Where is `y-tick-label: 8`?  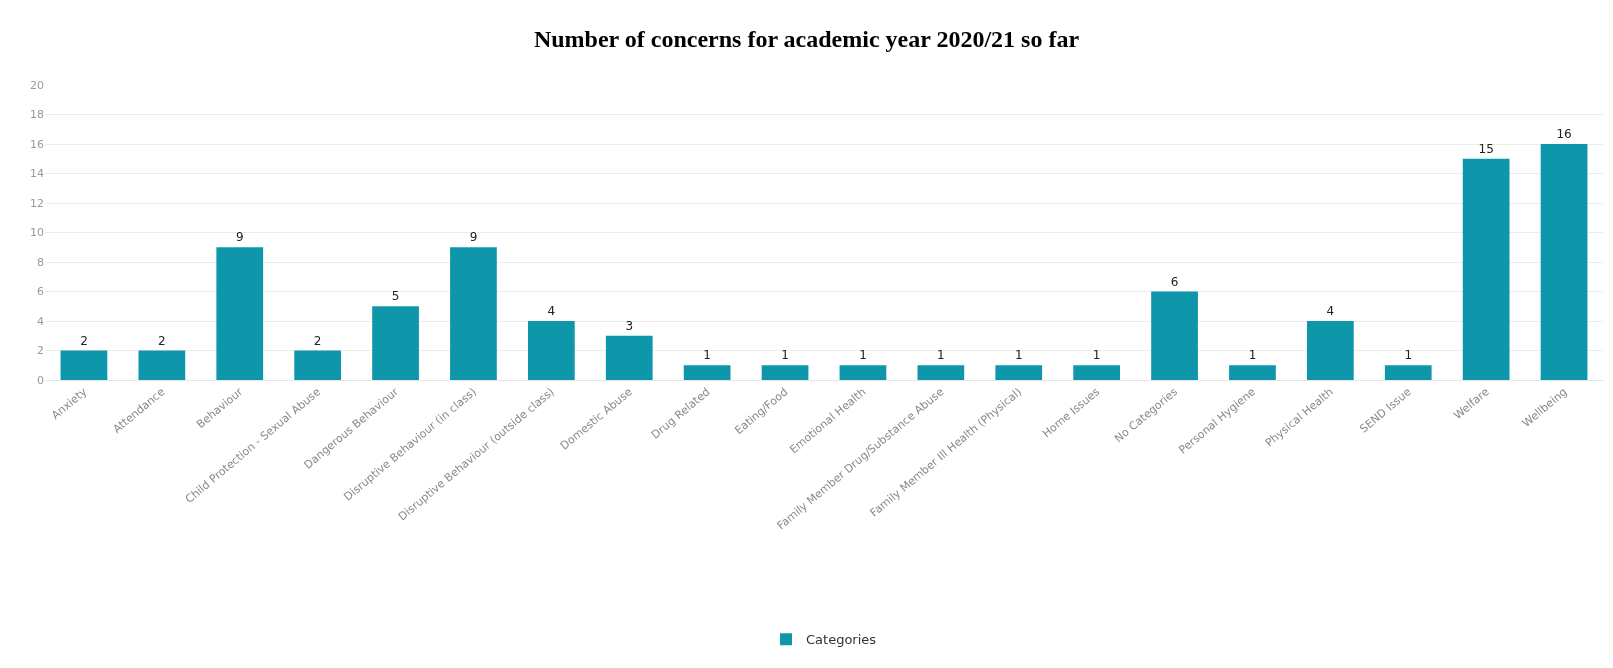 y-tick-label: 8 is located at coordinates (40, 262).